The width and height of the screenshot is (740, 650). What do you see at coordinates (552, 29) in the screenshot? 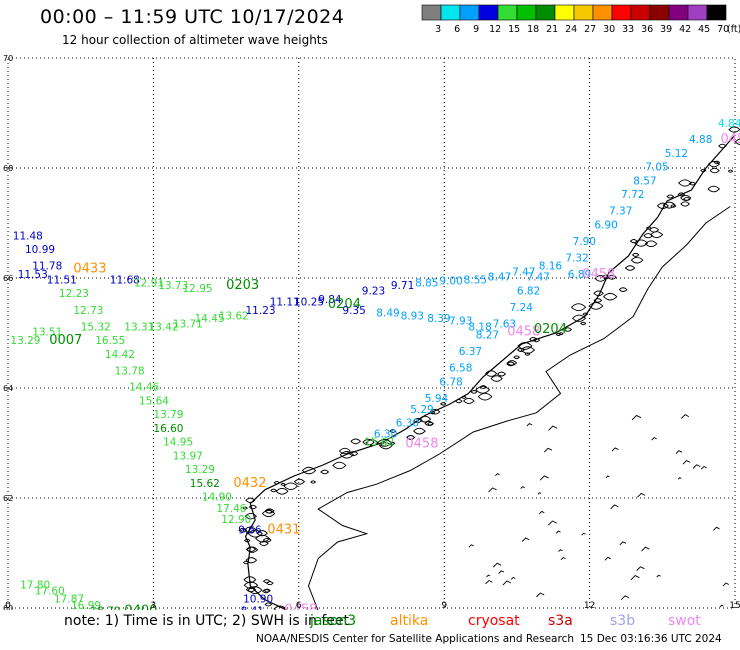
I see `colorbar-label: 21` at bounding box center [552, 29].